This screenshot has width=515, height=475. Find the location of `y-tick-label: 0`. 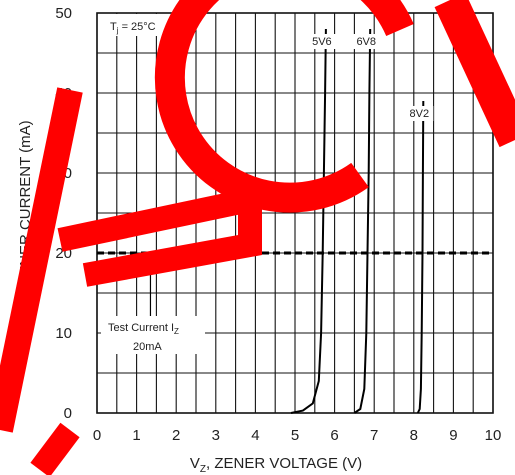

y-tick-label: 0 is located at coordinates (68, 413).